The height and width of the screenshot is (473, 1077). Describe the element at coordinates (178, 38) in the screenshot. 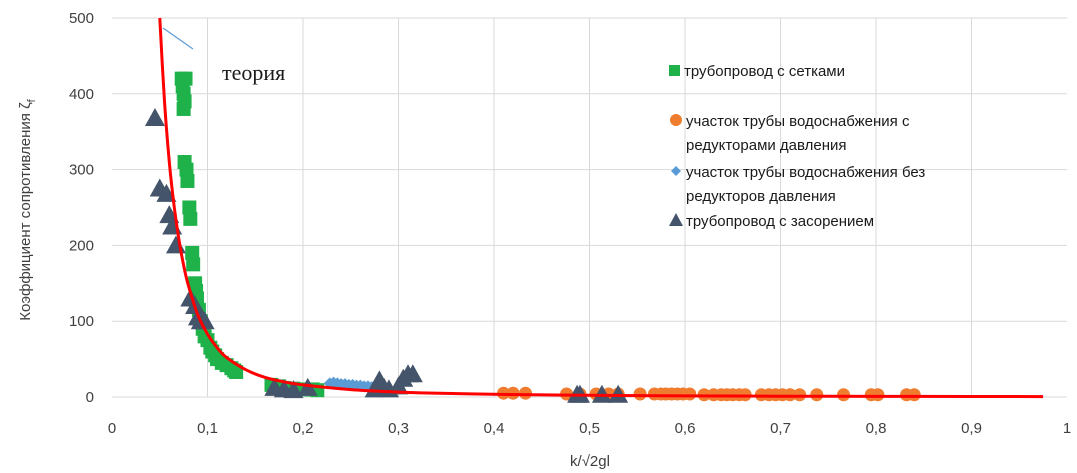

I see `theory-leader-line` at that location.